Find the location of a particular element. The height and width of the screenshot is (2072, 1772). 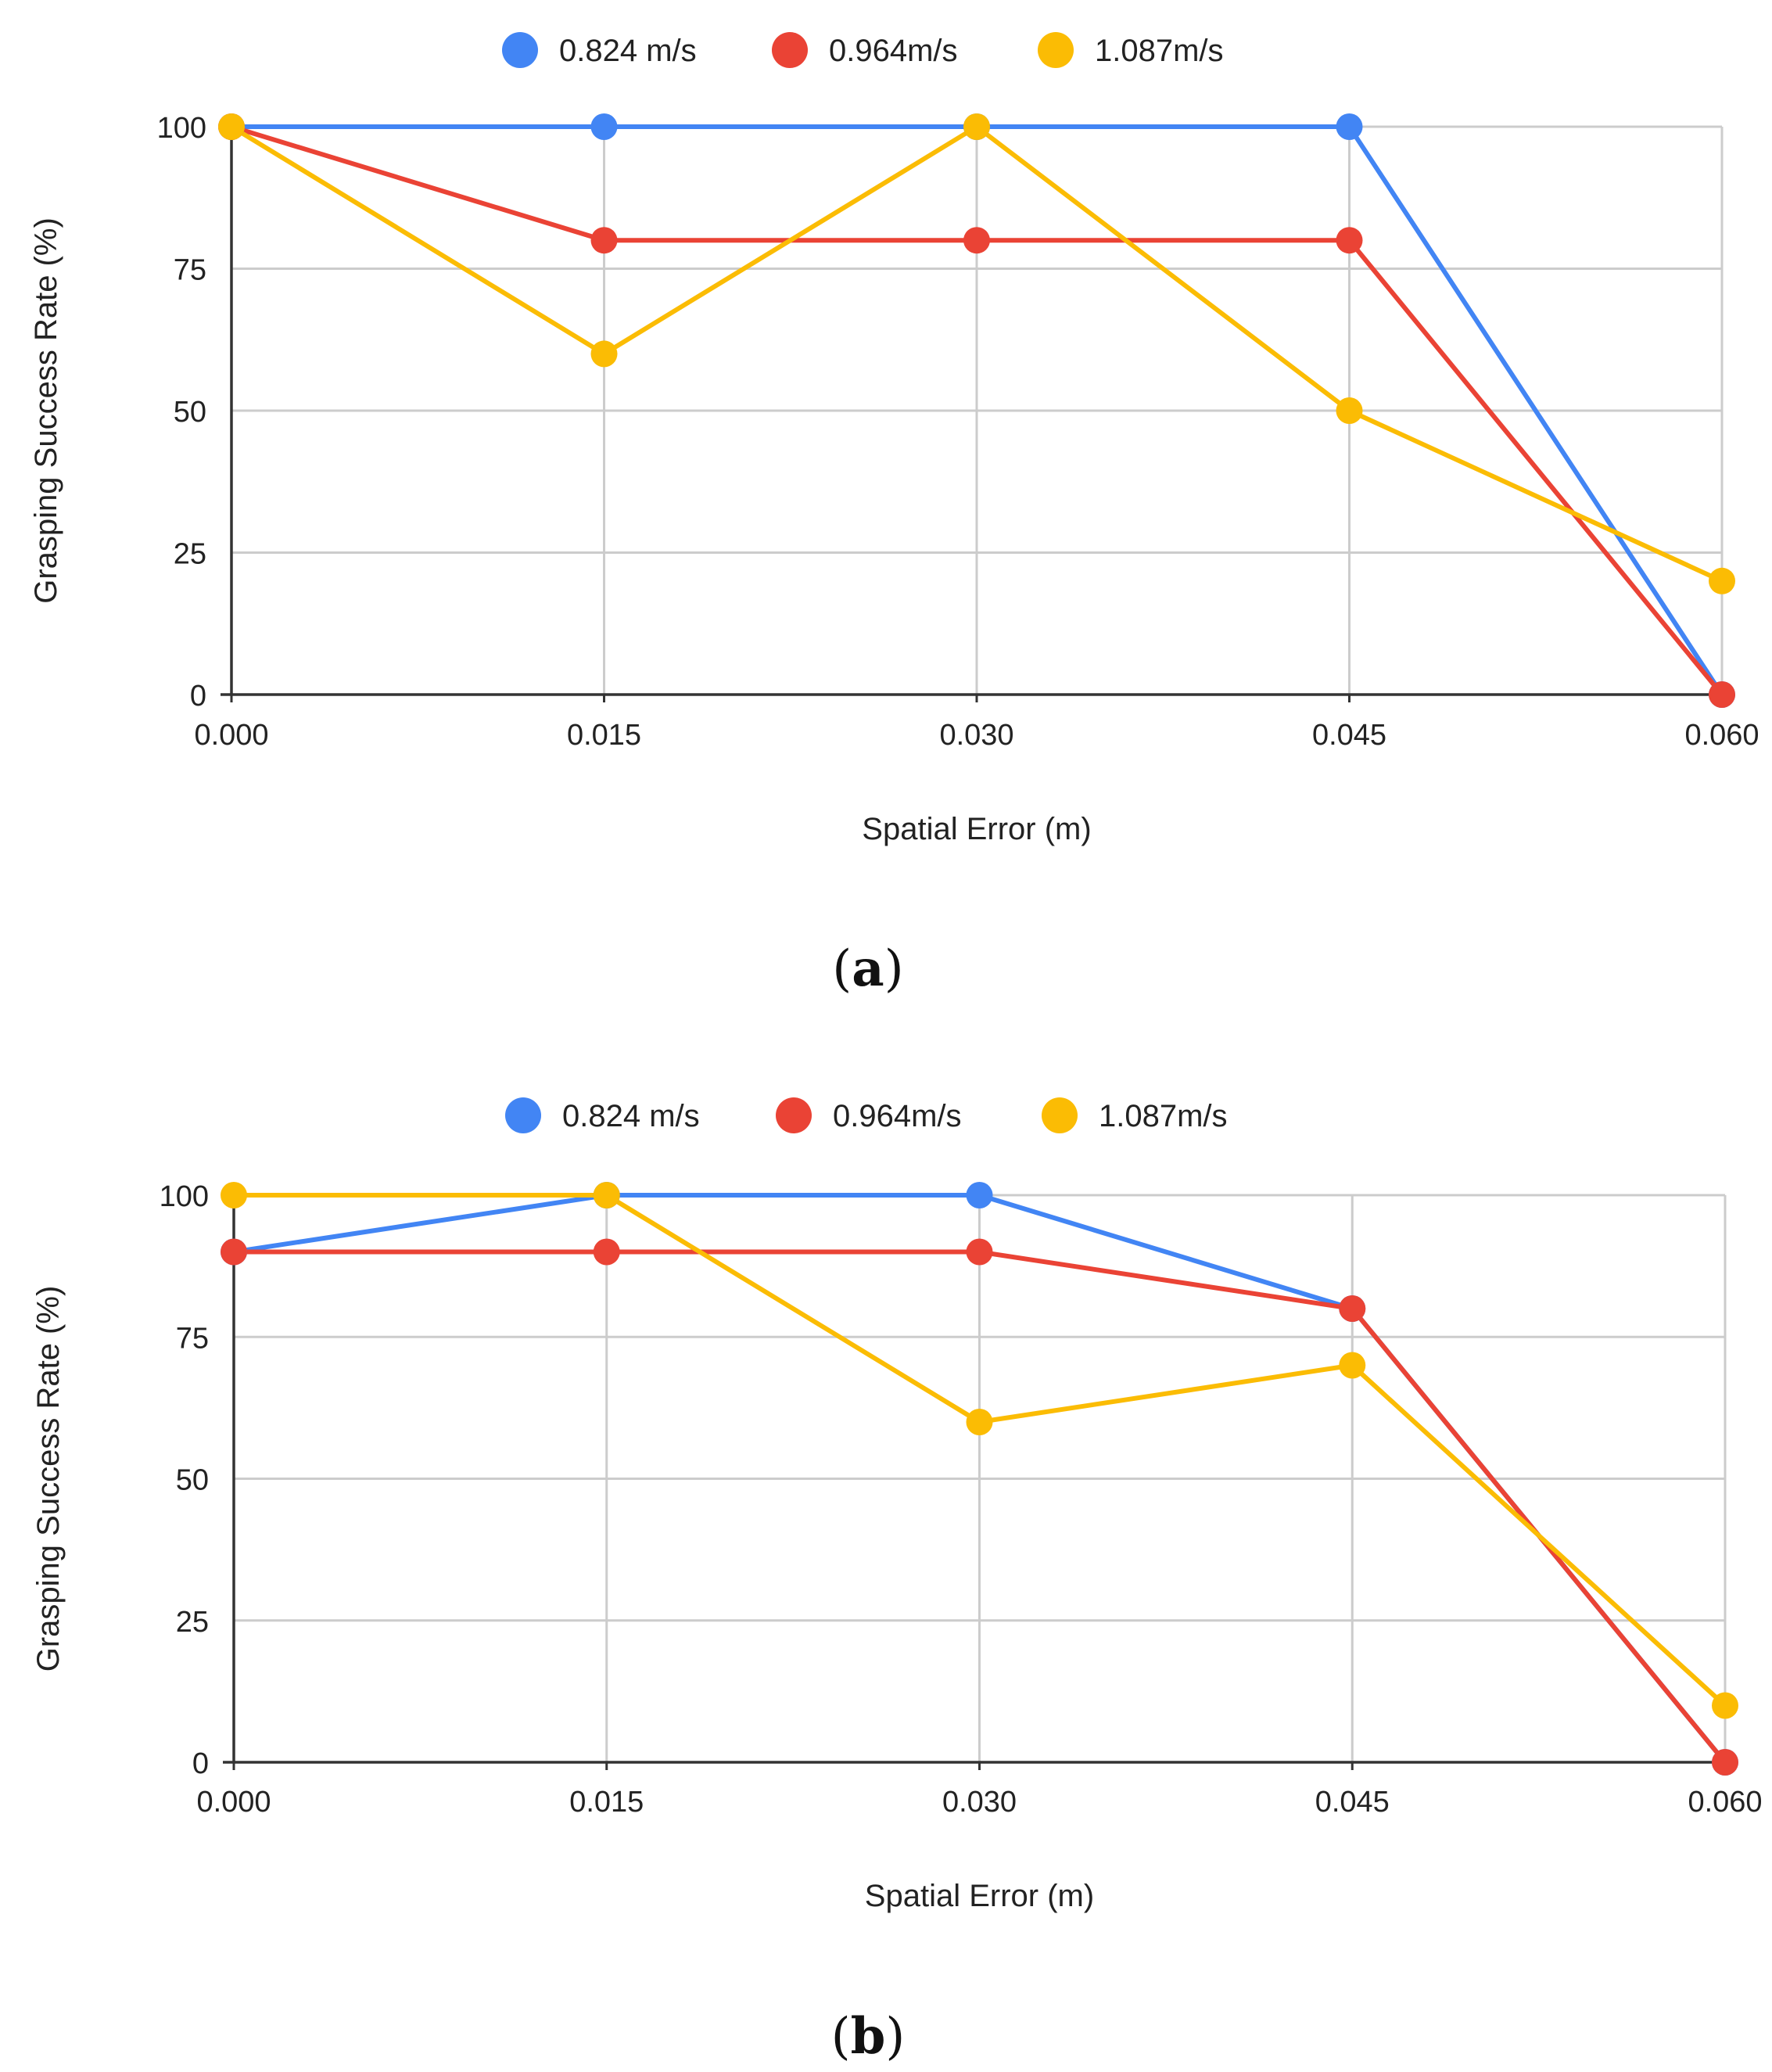

caption-letter: a is located at coordinates (868, 968).